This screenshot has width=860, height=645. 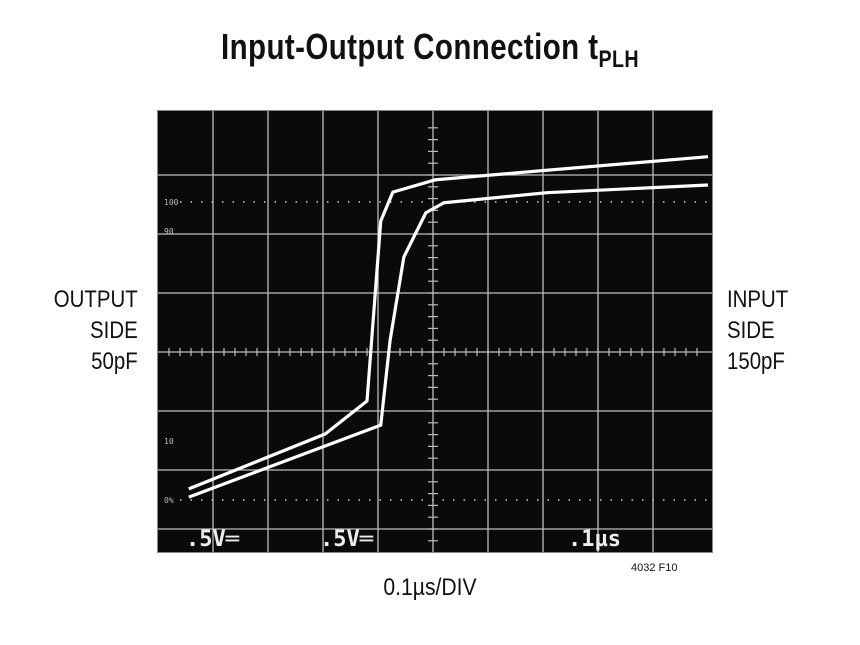 I want to click on graticule-label-0: 0%, so click(x=169, y=500).